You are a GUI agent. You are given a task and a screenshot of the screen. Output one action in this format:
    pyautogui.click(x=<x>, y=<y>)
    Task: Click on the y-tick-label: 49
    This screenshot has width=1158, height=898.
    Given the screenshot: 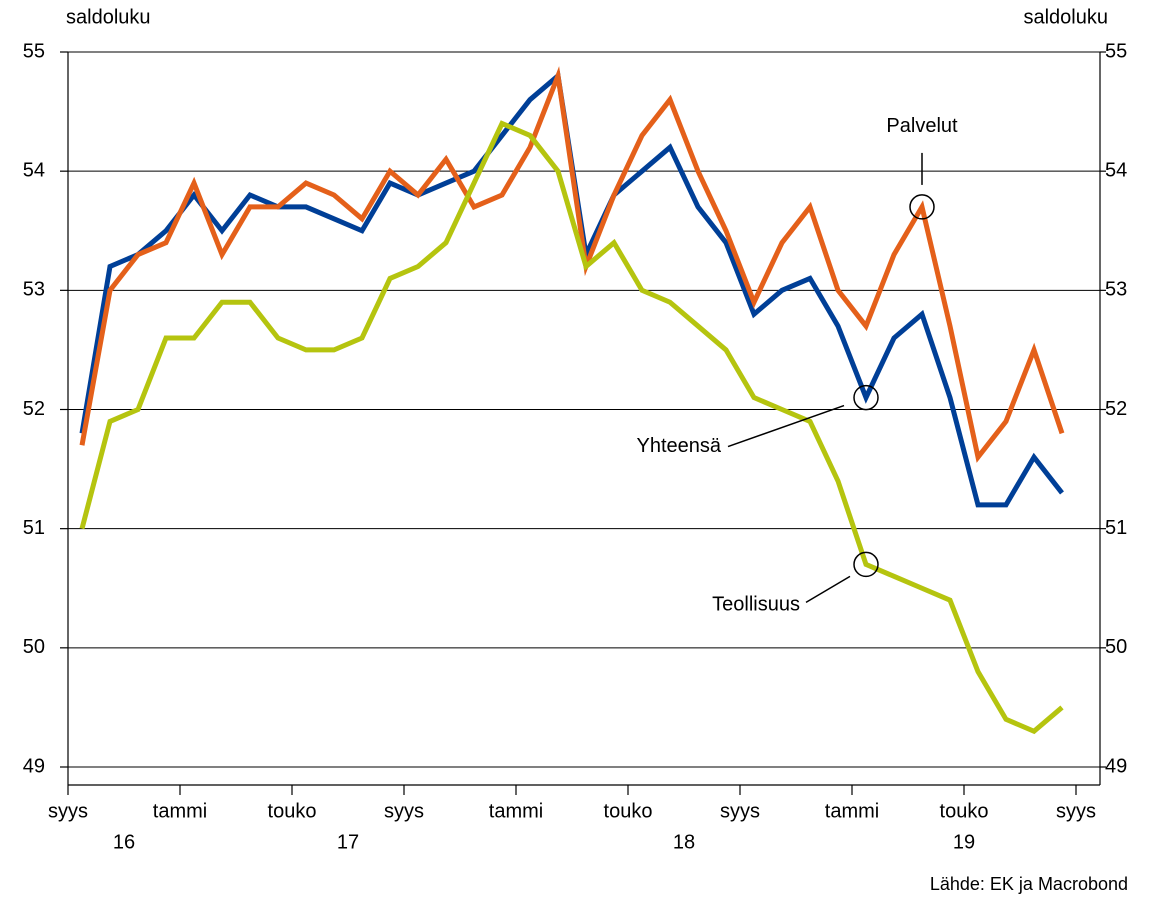 What is the action you would take?
    pyautogui.click(x=34, y=766)
    